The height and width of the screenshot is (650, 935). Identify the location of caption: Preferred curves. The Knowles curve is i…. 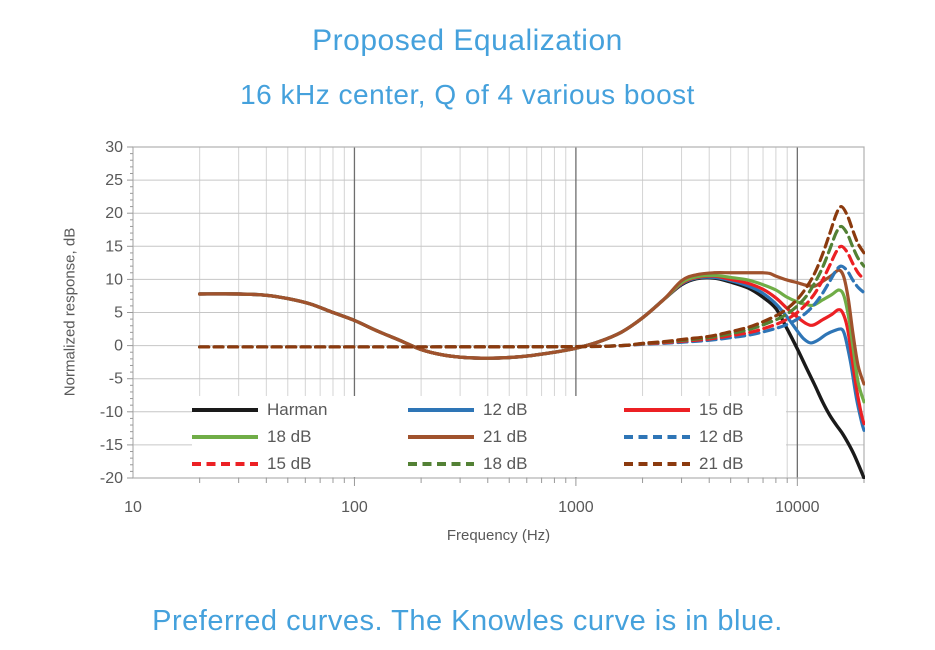
(467, 621).